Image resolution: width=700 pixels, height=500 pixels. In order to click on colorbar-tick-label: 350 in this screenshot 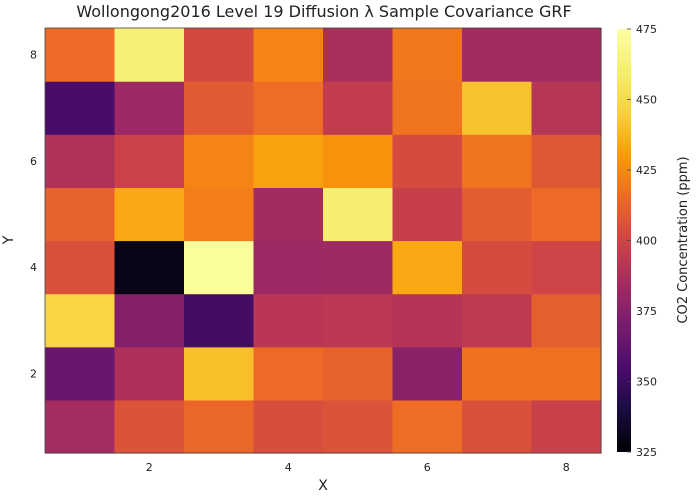, I will do `click(646, 382)`.